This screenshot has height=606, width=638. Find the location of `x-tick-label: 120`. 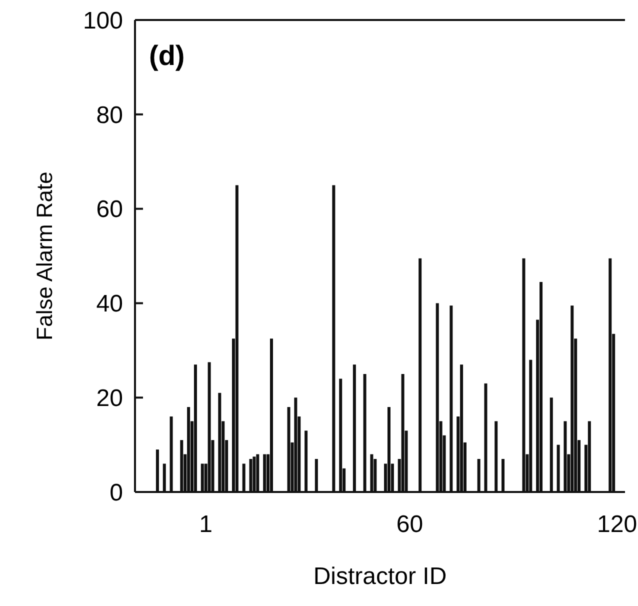

x-tick-label: 120 is located at coordinates (617, 524).